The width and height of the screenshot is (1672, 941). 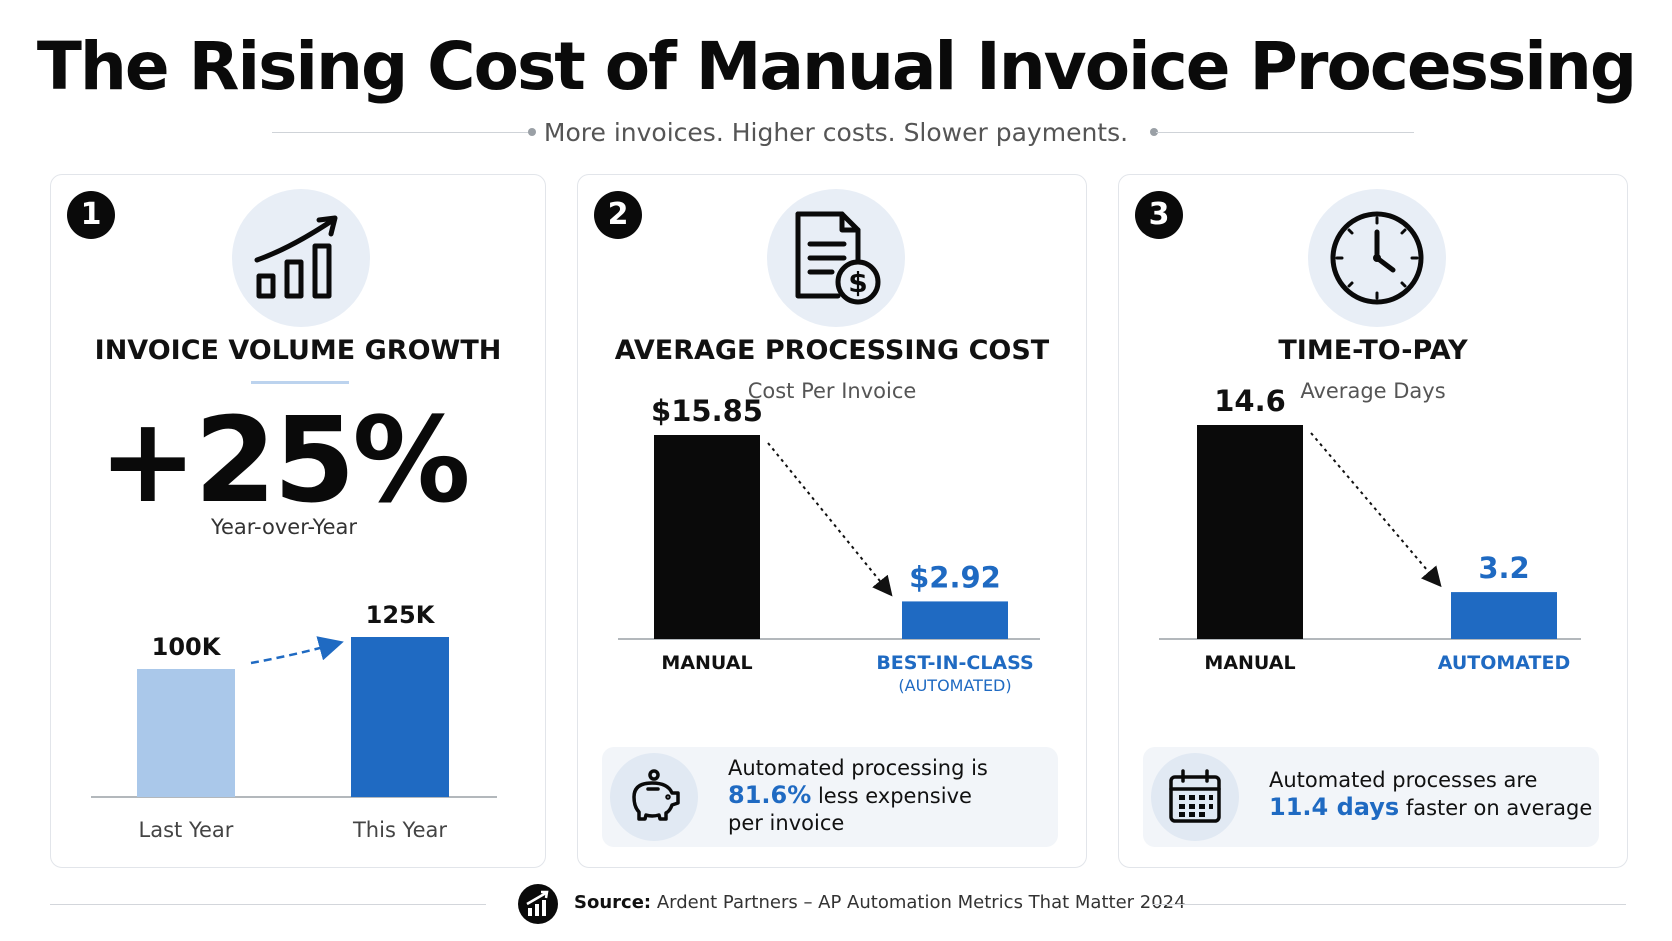 What do you see at coordinates (613, 902) in the screenshot?
I see `source-label: Source:` at bounding box center [613, 902].